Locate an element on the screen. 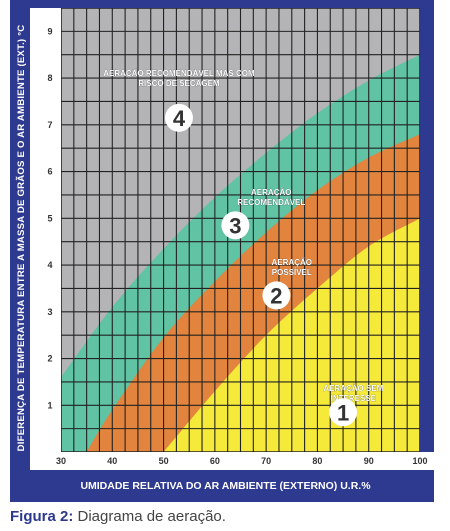  caption-prefix: Figura 2: is located at coordinates (42, 516).